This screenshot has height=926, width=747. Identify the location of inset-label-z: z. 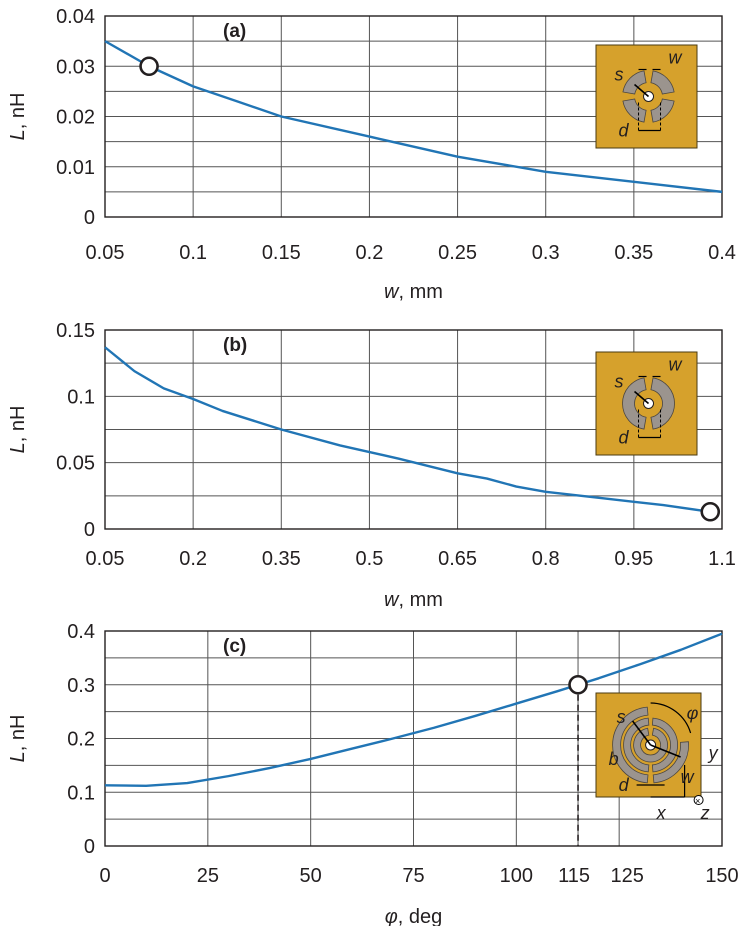
(705, 813).